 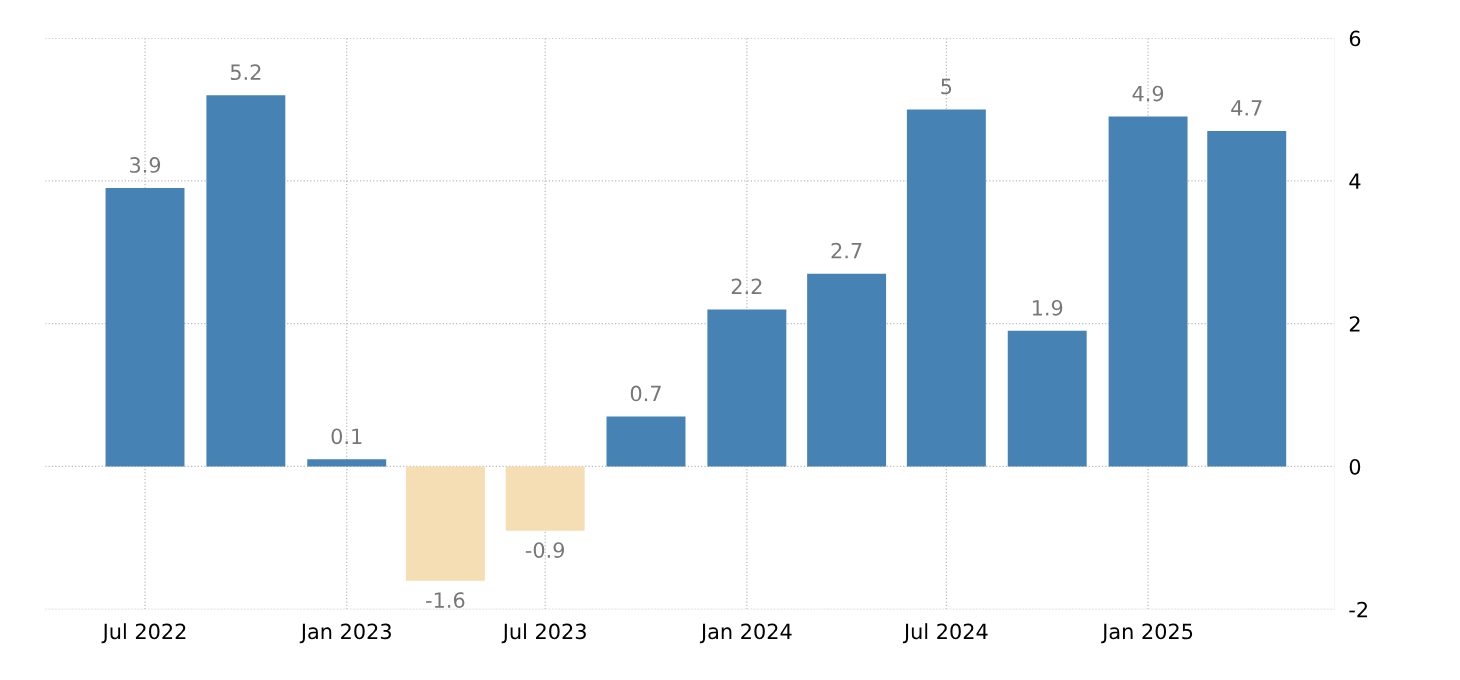 I want to click on x-tick-label: Jul 2022, so click(x=143, y=633).